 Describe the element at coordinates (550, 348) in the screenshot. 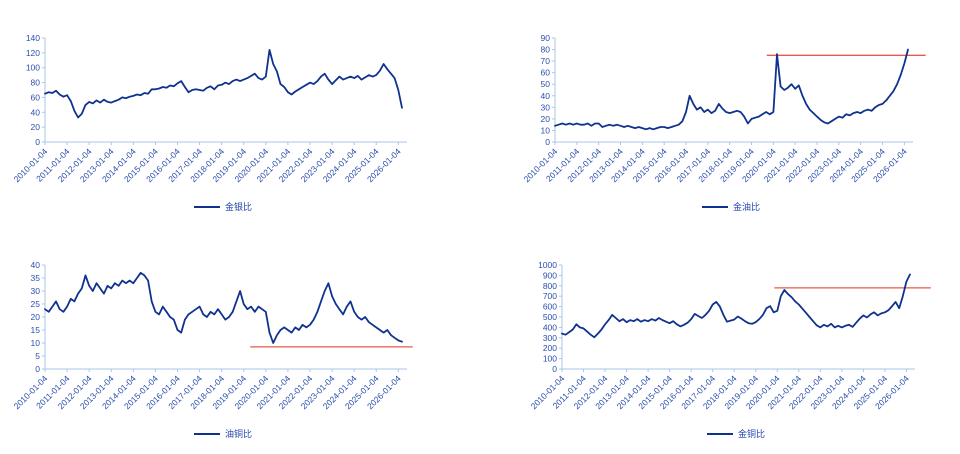

I see `y-axis-tick-label: 200` at that location.